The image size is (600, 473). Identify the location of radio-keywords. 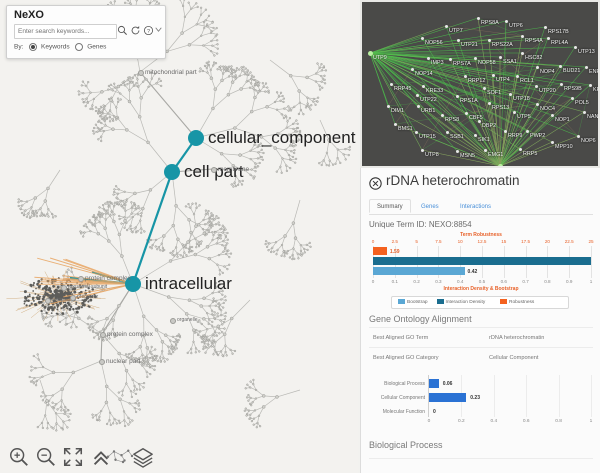
(33, 47).